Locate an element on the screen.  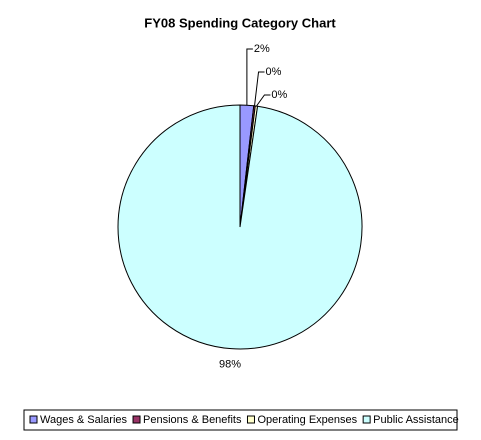
slice-label: 98% is located at coordinates (230, 365).